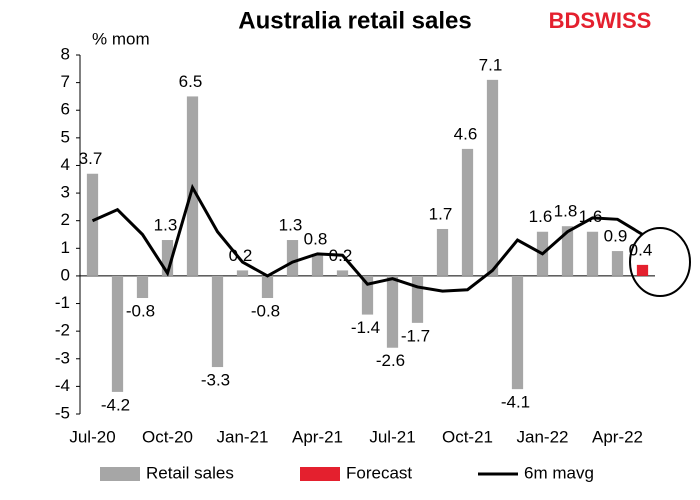 Image resolution: width=700 pixels, height=500 pixels. Describe the element at coordinates (441, 213) in the screenshot. I see `data-label: 1.7` at that location.